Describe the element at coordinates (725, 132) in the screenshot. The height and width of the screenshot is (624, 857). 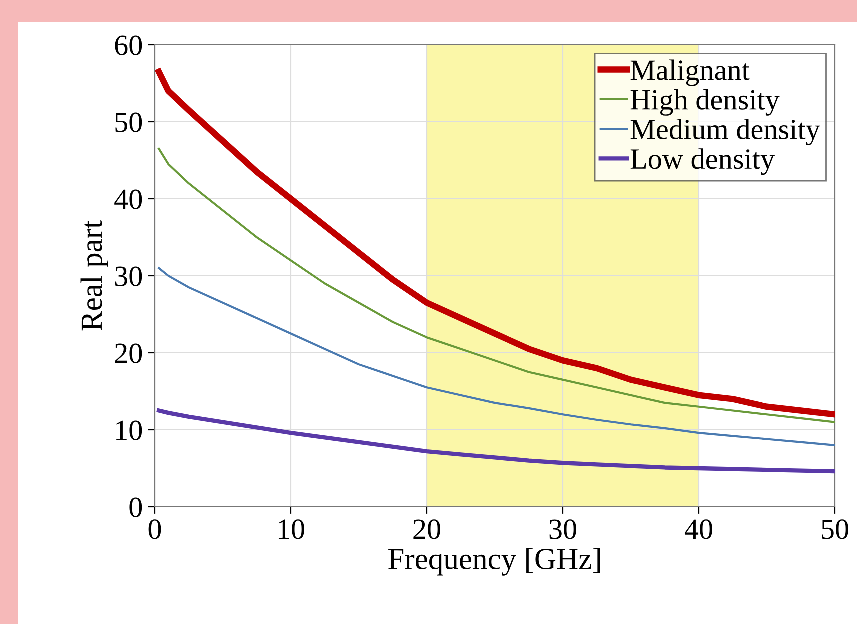
I see `legend-label: Medium density` at that location.